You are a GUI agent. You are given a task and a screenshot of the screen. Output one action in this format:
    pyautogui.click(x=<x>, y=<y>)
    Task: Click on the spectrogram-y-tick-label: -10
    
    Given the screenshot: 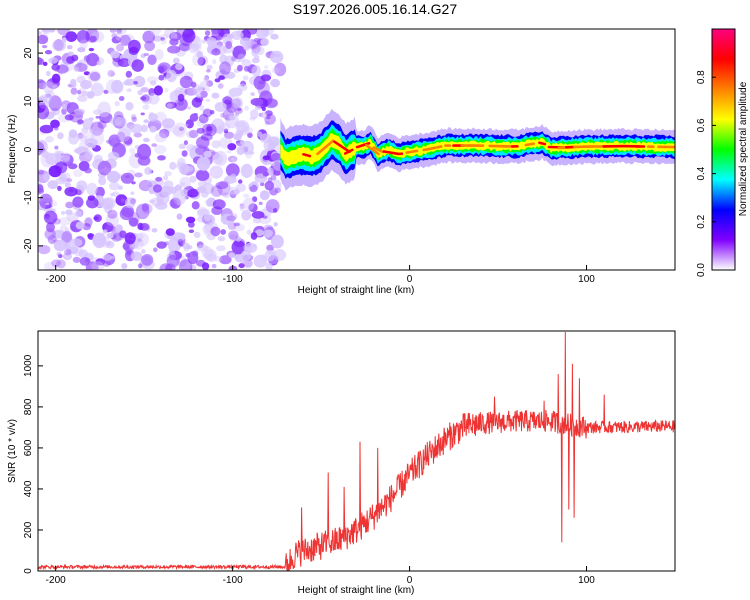 What is the action you would take?
    pyautogui.click(x=28, y=197)
    